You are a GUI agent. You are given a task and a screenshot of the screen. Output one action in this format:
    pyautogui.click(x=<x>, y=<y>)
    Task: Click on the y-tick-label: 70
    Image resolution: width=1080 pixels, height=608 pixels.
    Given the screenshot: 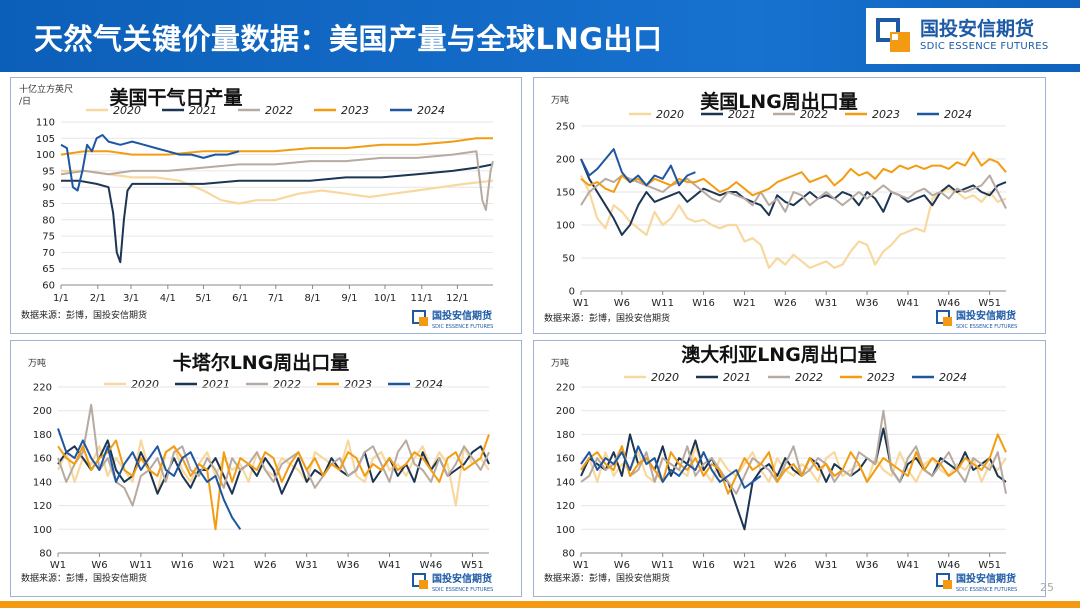 What is the action you would take?
    pyautogui.click(x=48, y=253)
    